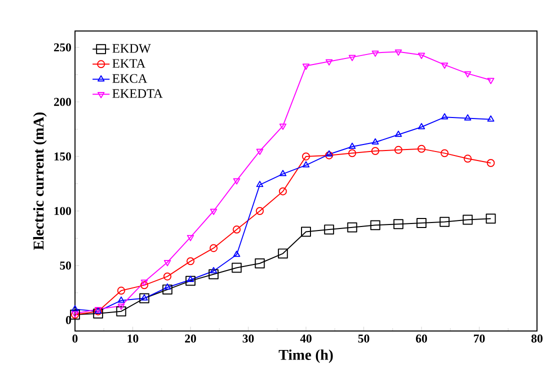  What do you see at coordinates (63, 47) in the screenshot?
I see `y-tick-label: 250` at bounding box center [63, 47].